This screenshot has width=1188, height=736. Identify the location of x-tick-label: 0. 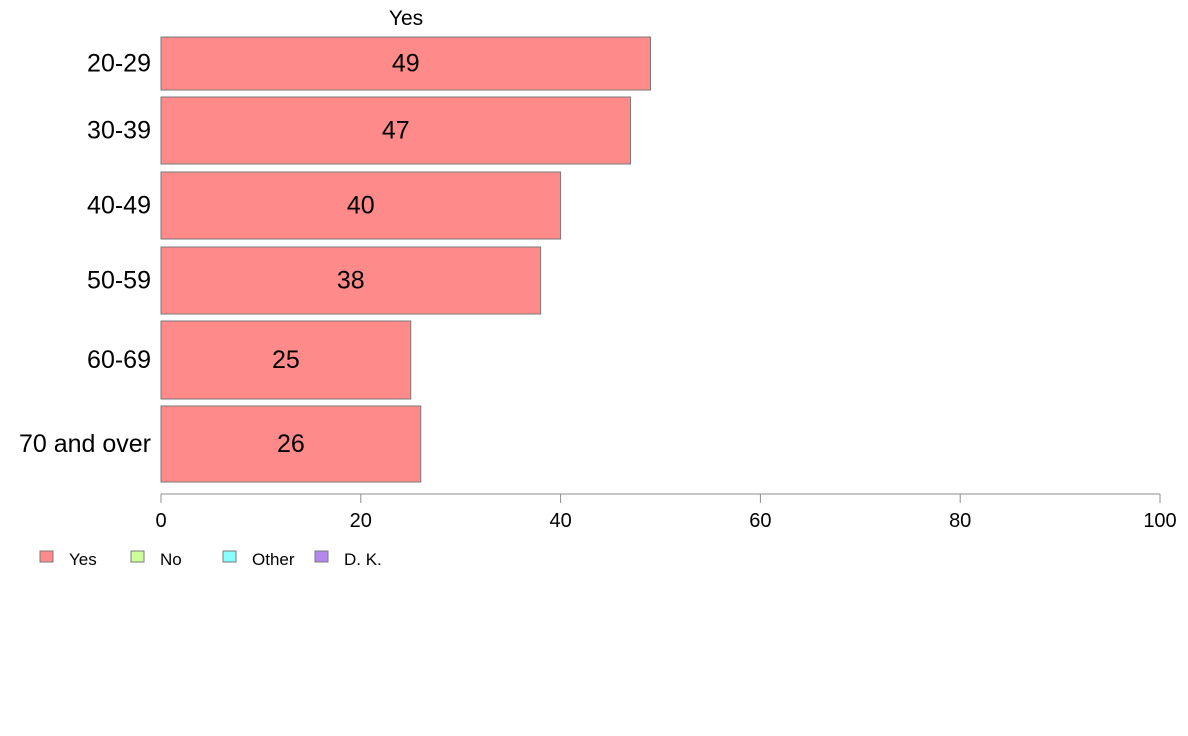
(160, 521).